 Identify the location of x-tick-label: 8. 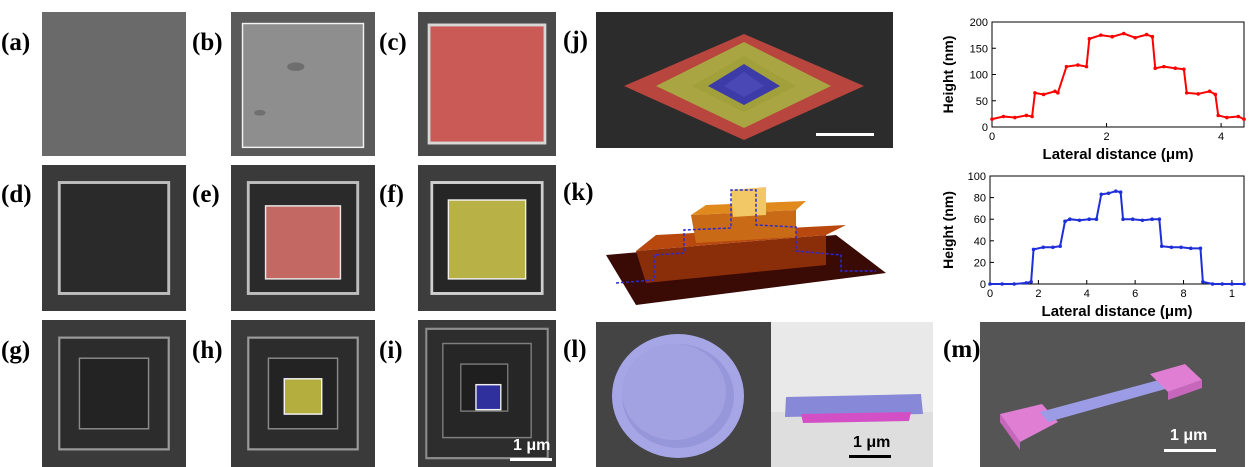
(1183, 294).